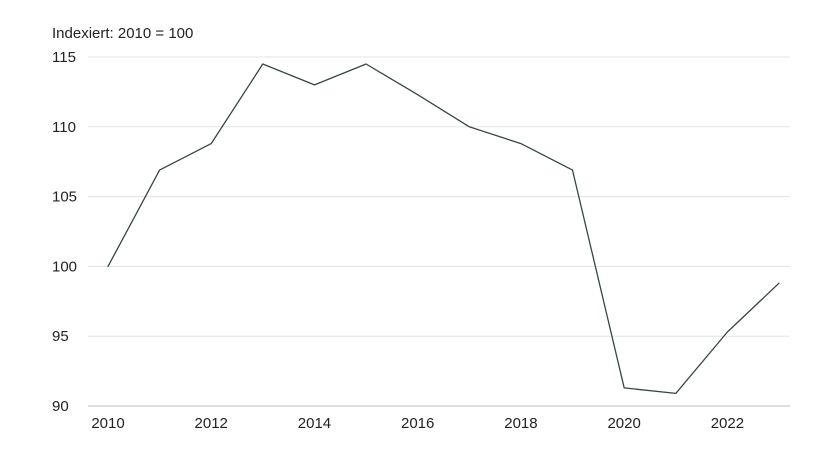 This screenshot has height=453, width=840. Describe the element at coordinates (60, 336) in the screenshot. I see `y-tick-label: 95` at that location.